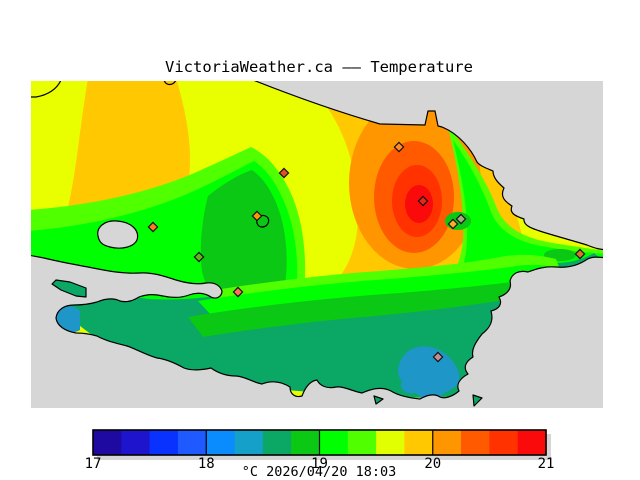  Describe the element at coordinates (560, 255) in the screenshot. I see `contour-darkgreen-spot-strip` at that location.